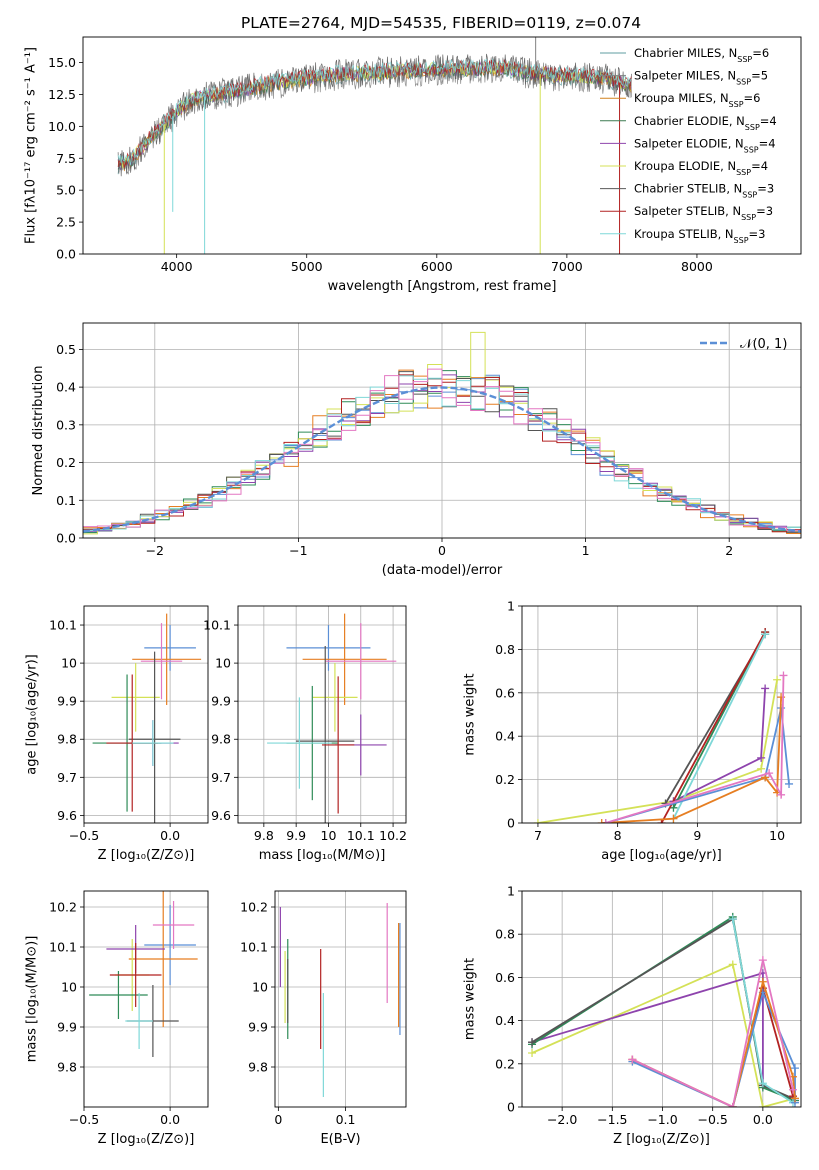  I want to click on x-axis-label: age [log₁₀(age/yr)], so click(661, 855).